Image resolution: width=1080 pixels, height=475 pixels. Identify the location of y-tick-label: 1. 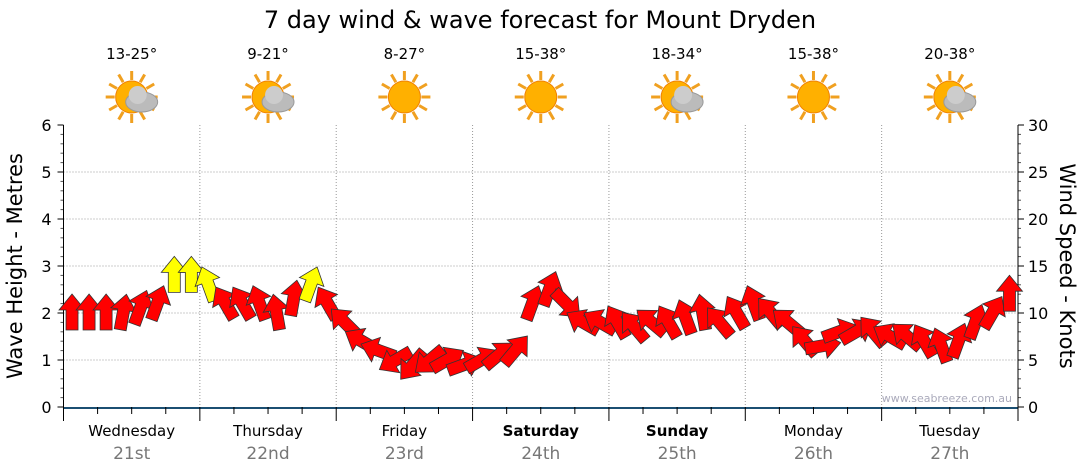
(46, 360).